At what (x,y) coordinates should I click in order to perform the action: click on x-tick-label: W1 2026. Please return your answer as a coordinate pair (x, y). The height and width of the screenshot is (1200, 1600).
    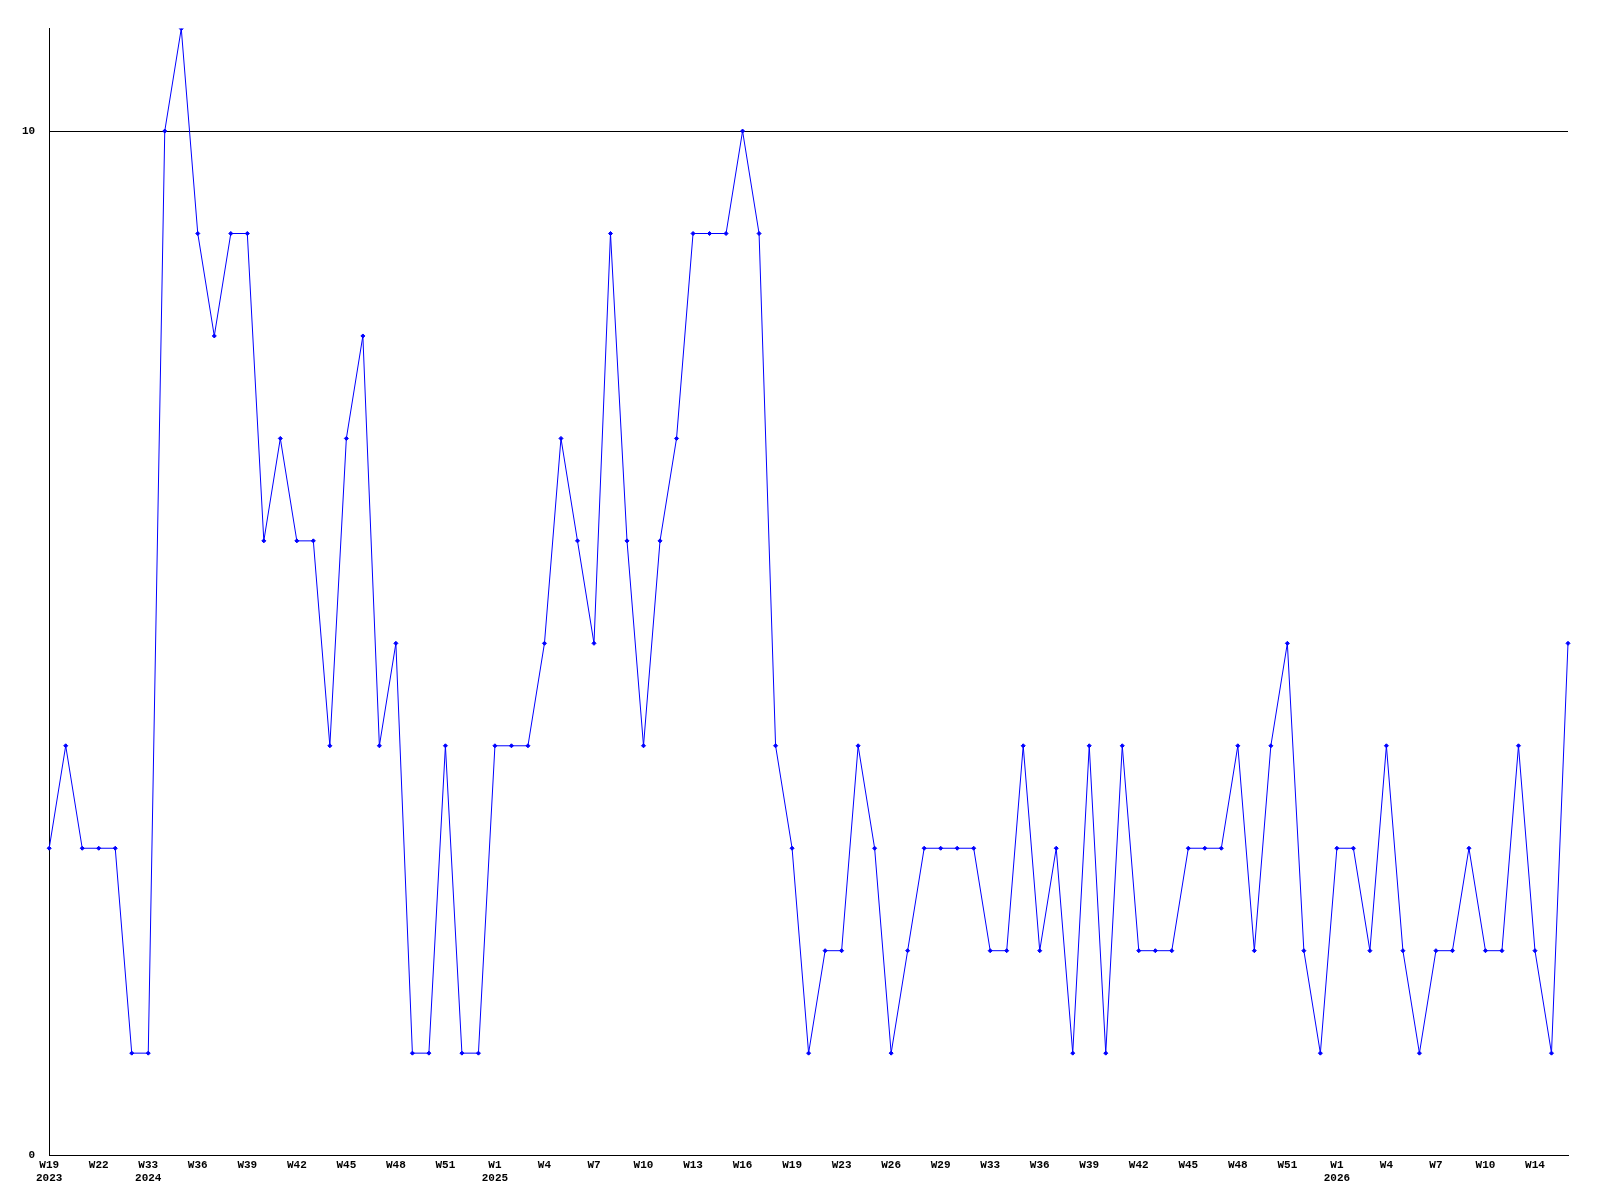
    Looking at the image, I should click on (1337, 1171).